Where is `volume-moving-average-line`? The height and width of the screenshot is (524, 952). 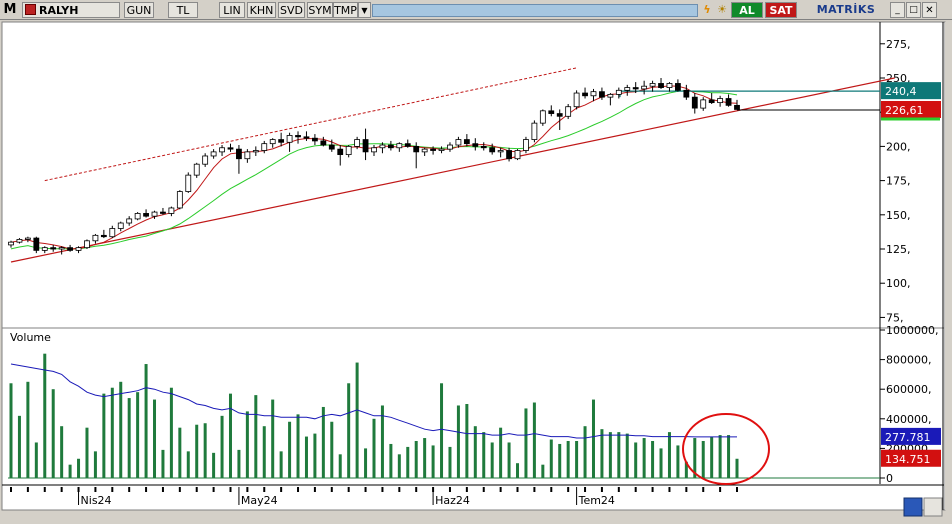
volume-moving-average-line is located at coordinates (373, 401).